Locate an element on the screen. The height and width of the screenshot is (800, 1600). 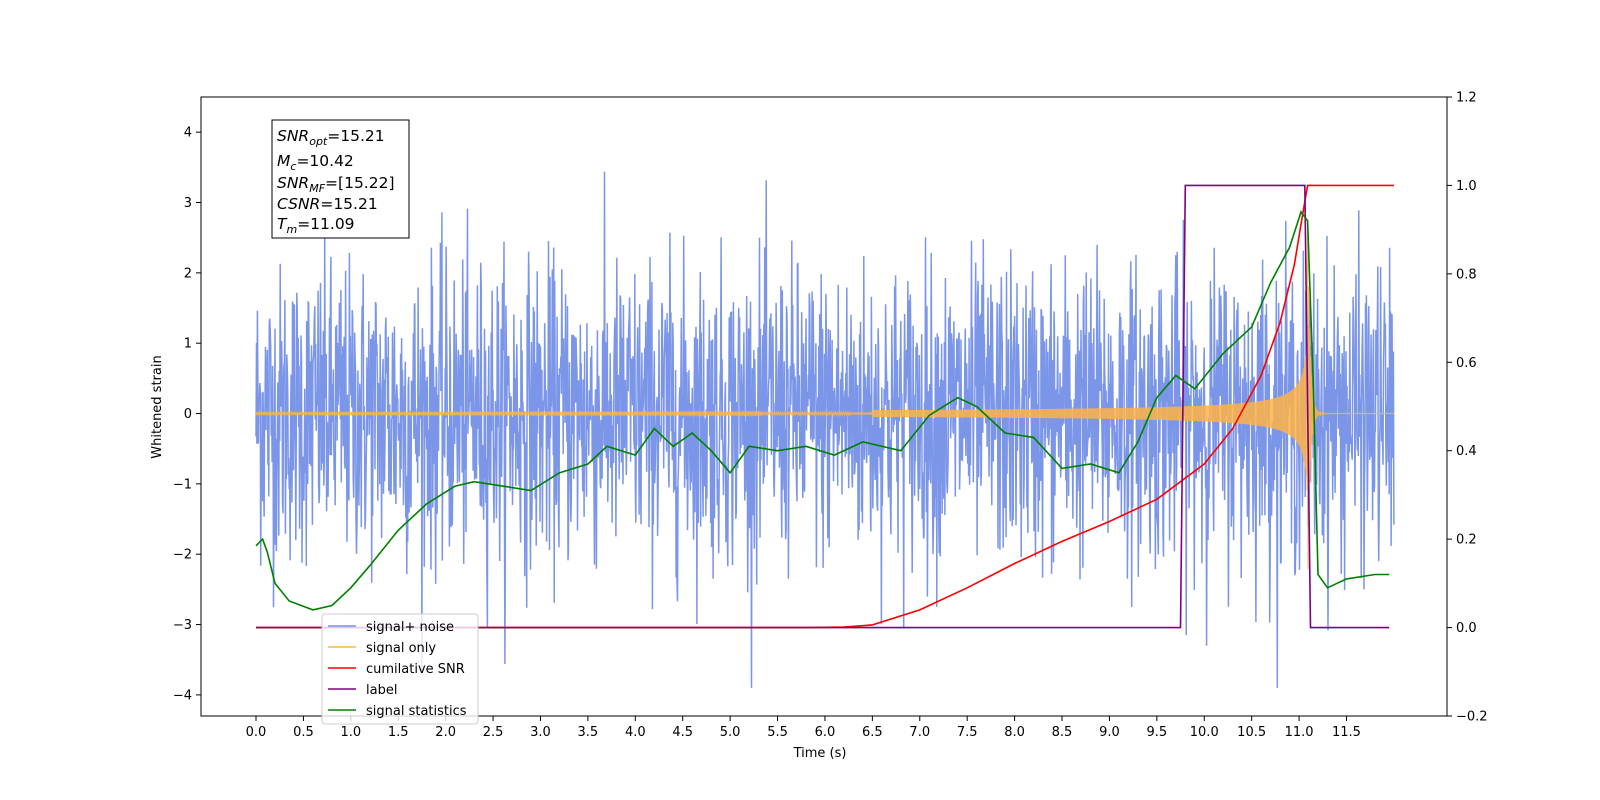
y-tick-label: −3 is located at coordinates (182, 625).